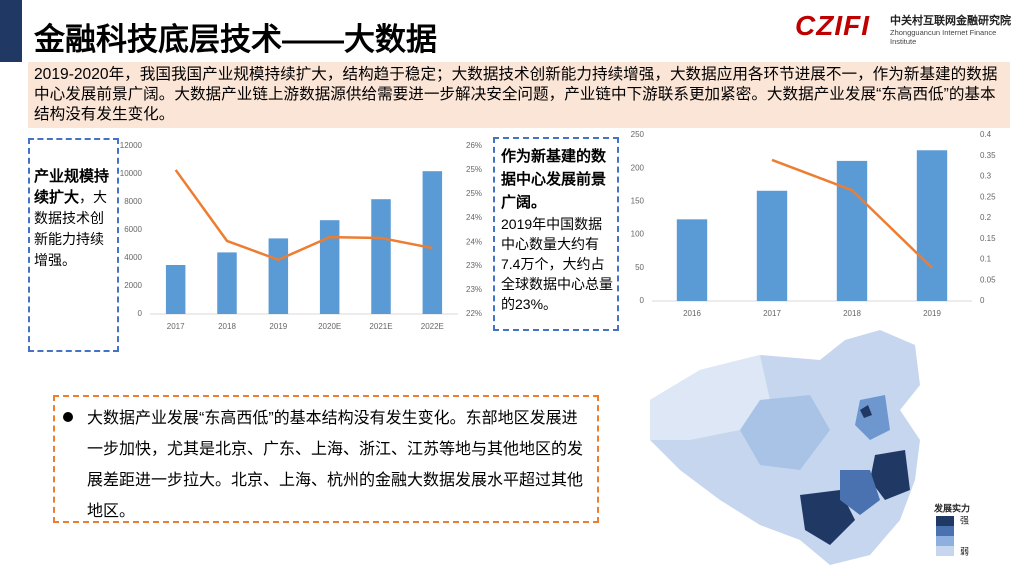 Image resolution: width=1024 pixels, height=576 pixels. I want to click on china-map: 发展实力 强 弱, so click(810, 447).